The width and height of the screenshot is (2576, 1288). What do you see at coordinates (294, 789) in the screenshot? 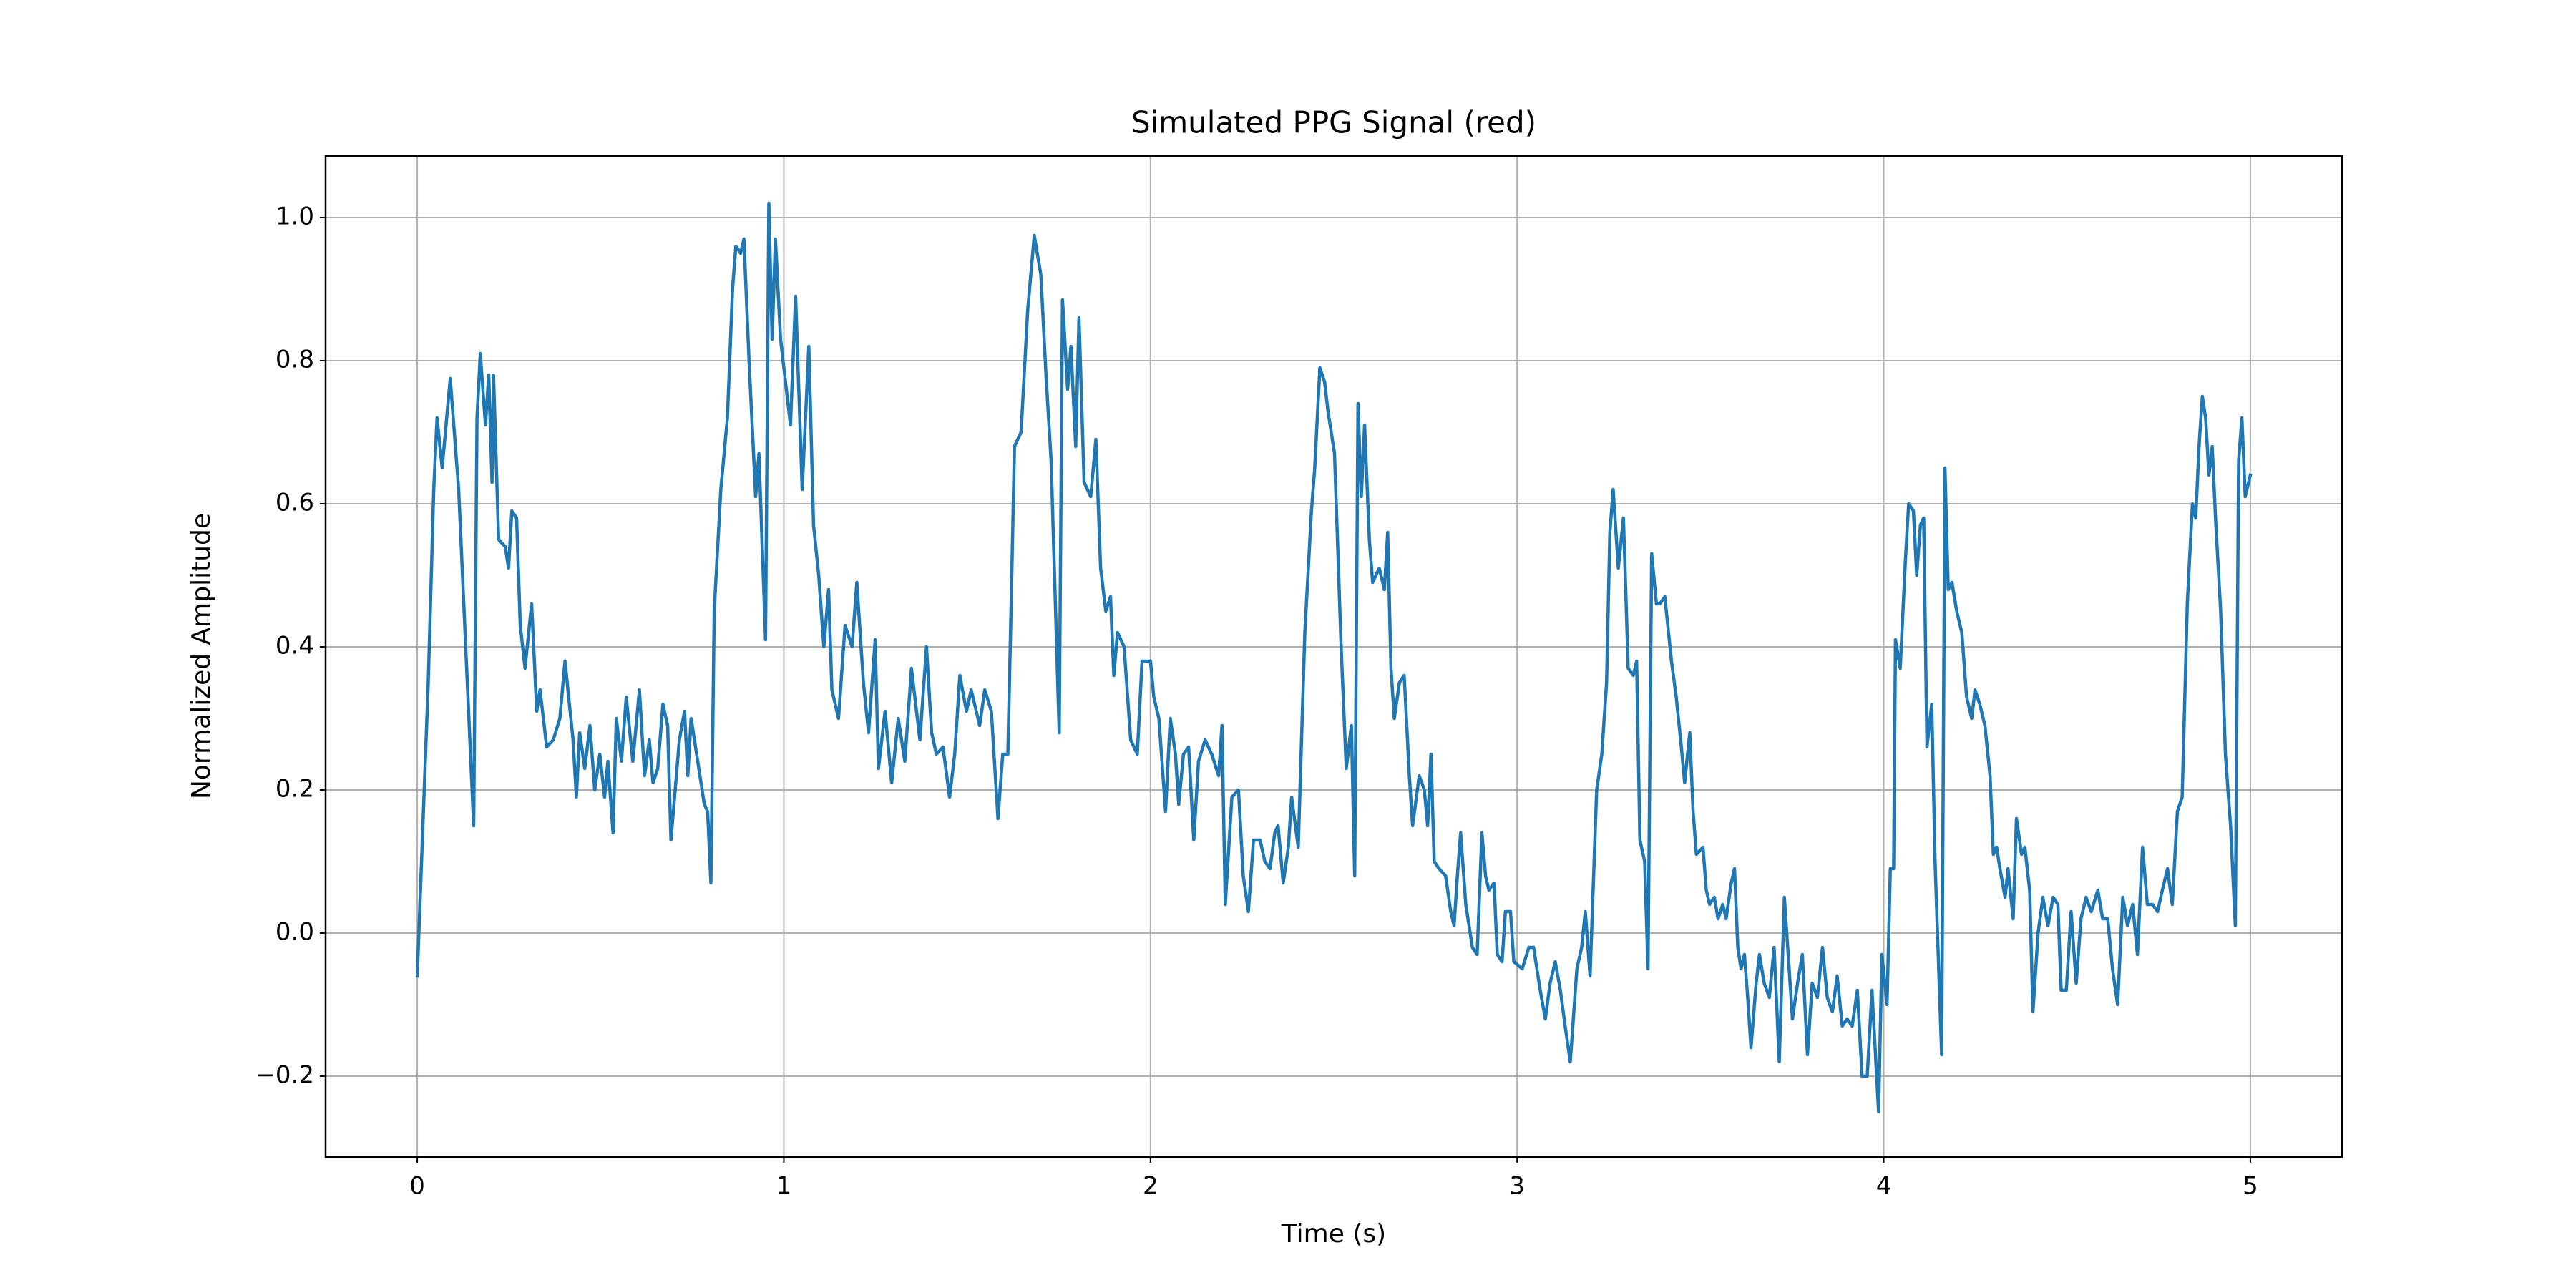
I see `y-tick-label: 0.2` at bounding box center [294, 789].